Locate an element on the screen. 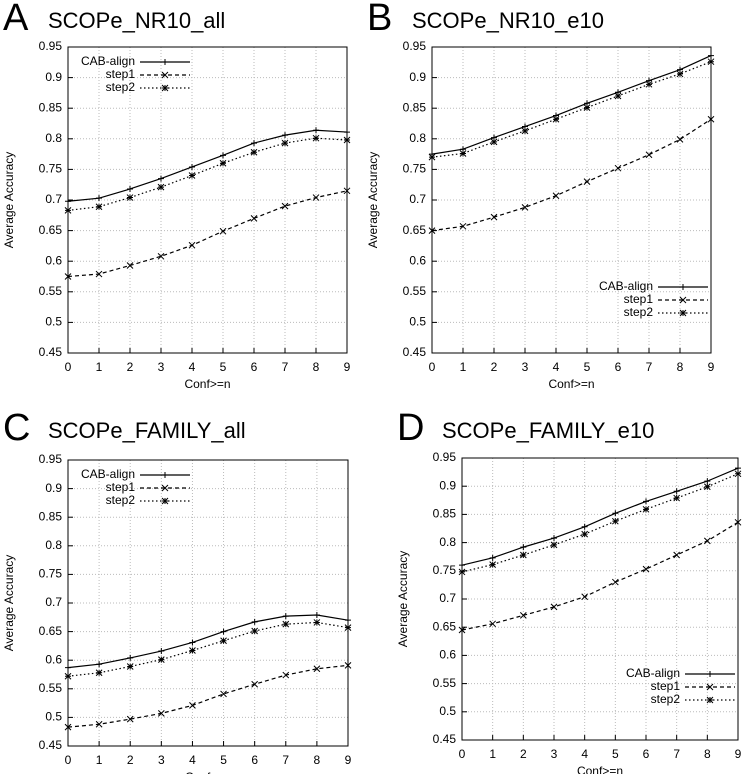 Image resolution: width=746 pixels, height=774 pixels. x-tick-label: 2 is located at coordinates (130, 367).